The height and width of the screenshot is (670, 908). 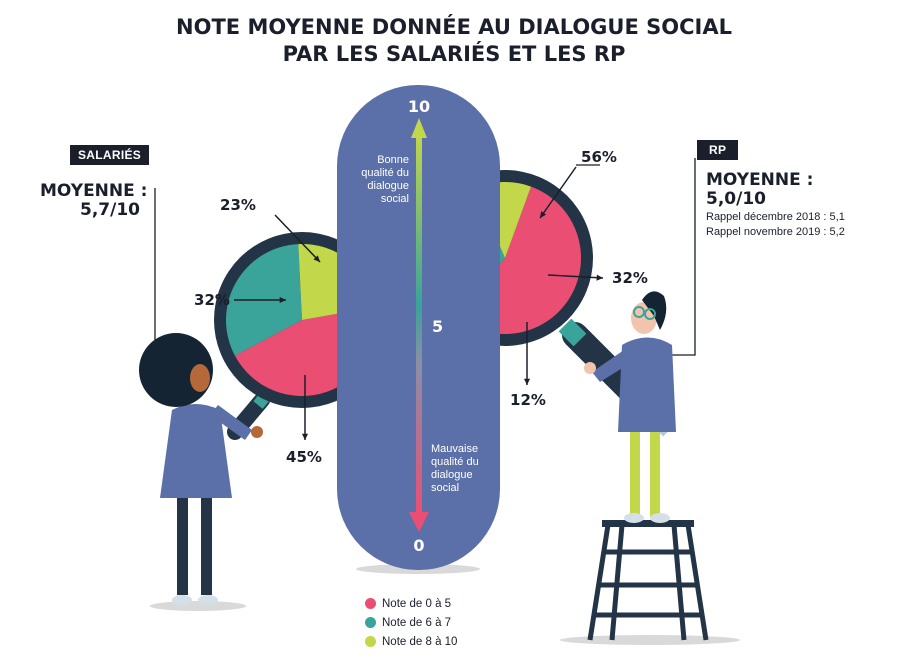 I want to click on pie-rp-labels: 56% 32% 12%, so click(x=579, y=278).